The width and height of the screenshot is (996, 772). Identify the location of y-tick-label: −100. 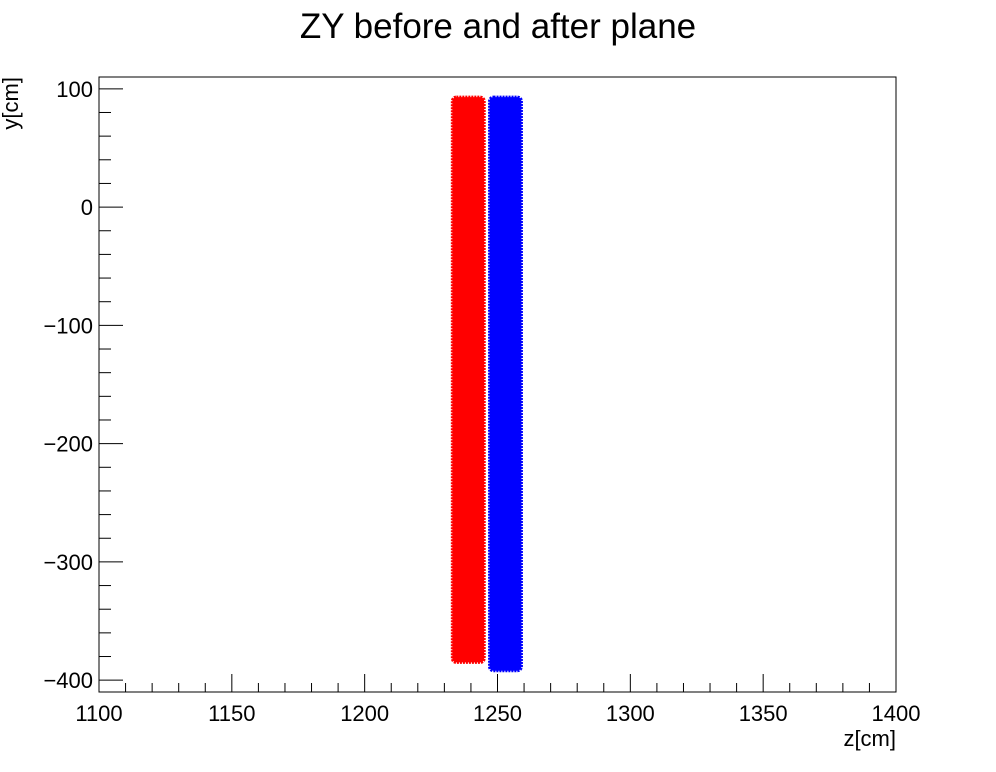
(68, 325).